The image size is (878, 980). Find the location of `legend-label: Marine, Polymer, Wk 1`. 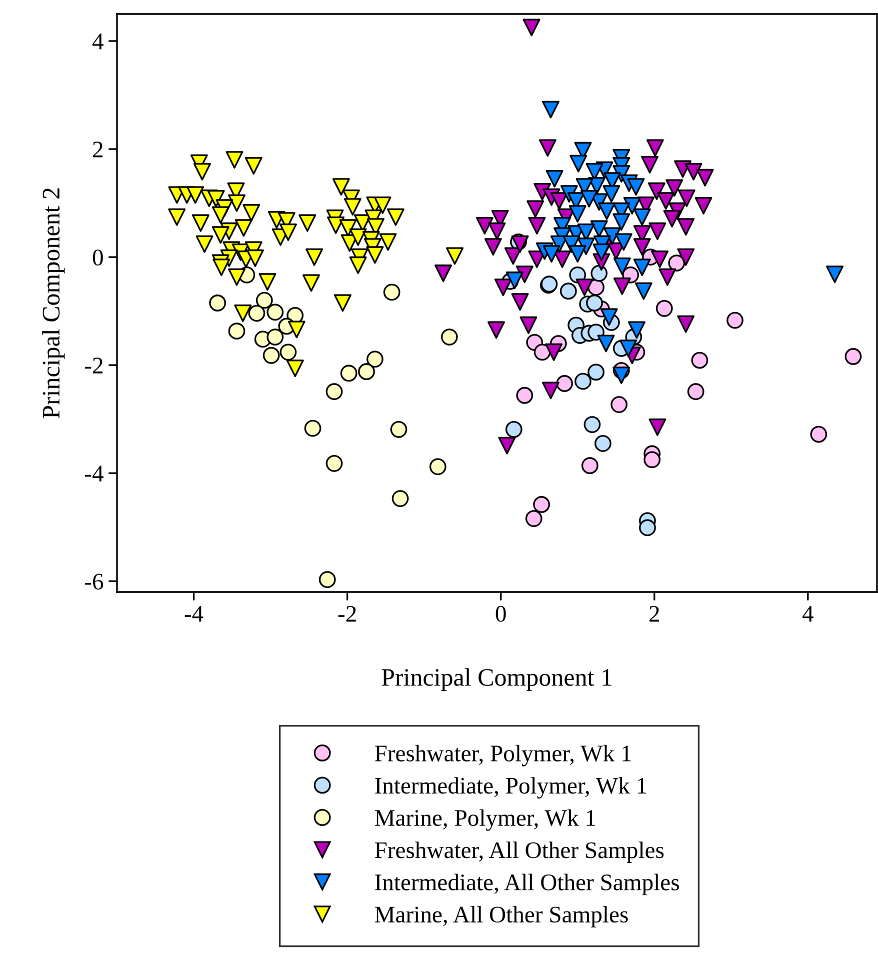

legend-label: Marine, Polymer, Wk 1 is located at coordinates (485, 820).